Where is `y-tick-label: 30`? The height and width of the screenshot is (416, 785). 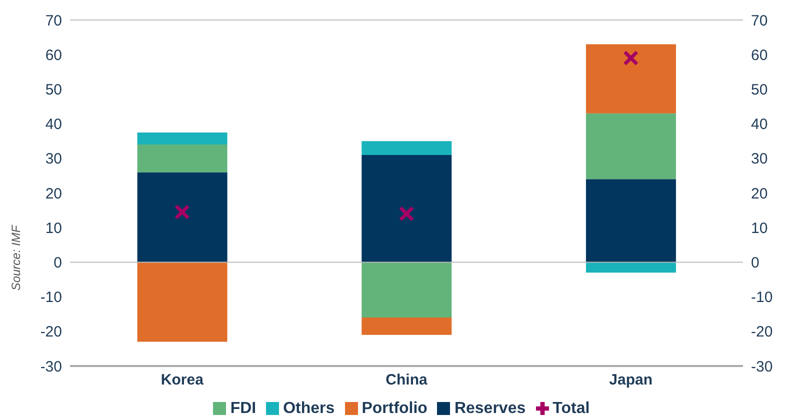
y-tick-label: 30 is located at coordinates (53, 159).